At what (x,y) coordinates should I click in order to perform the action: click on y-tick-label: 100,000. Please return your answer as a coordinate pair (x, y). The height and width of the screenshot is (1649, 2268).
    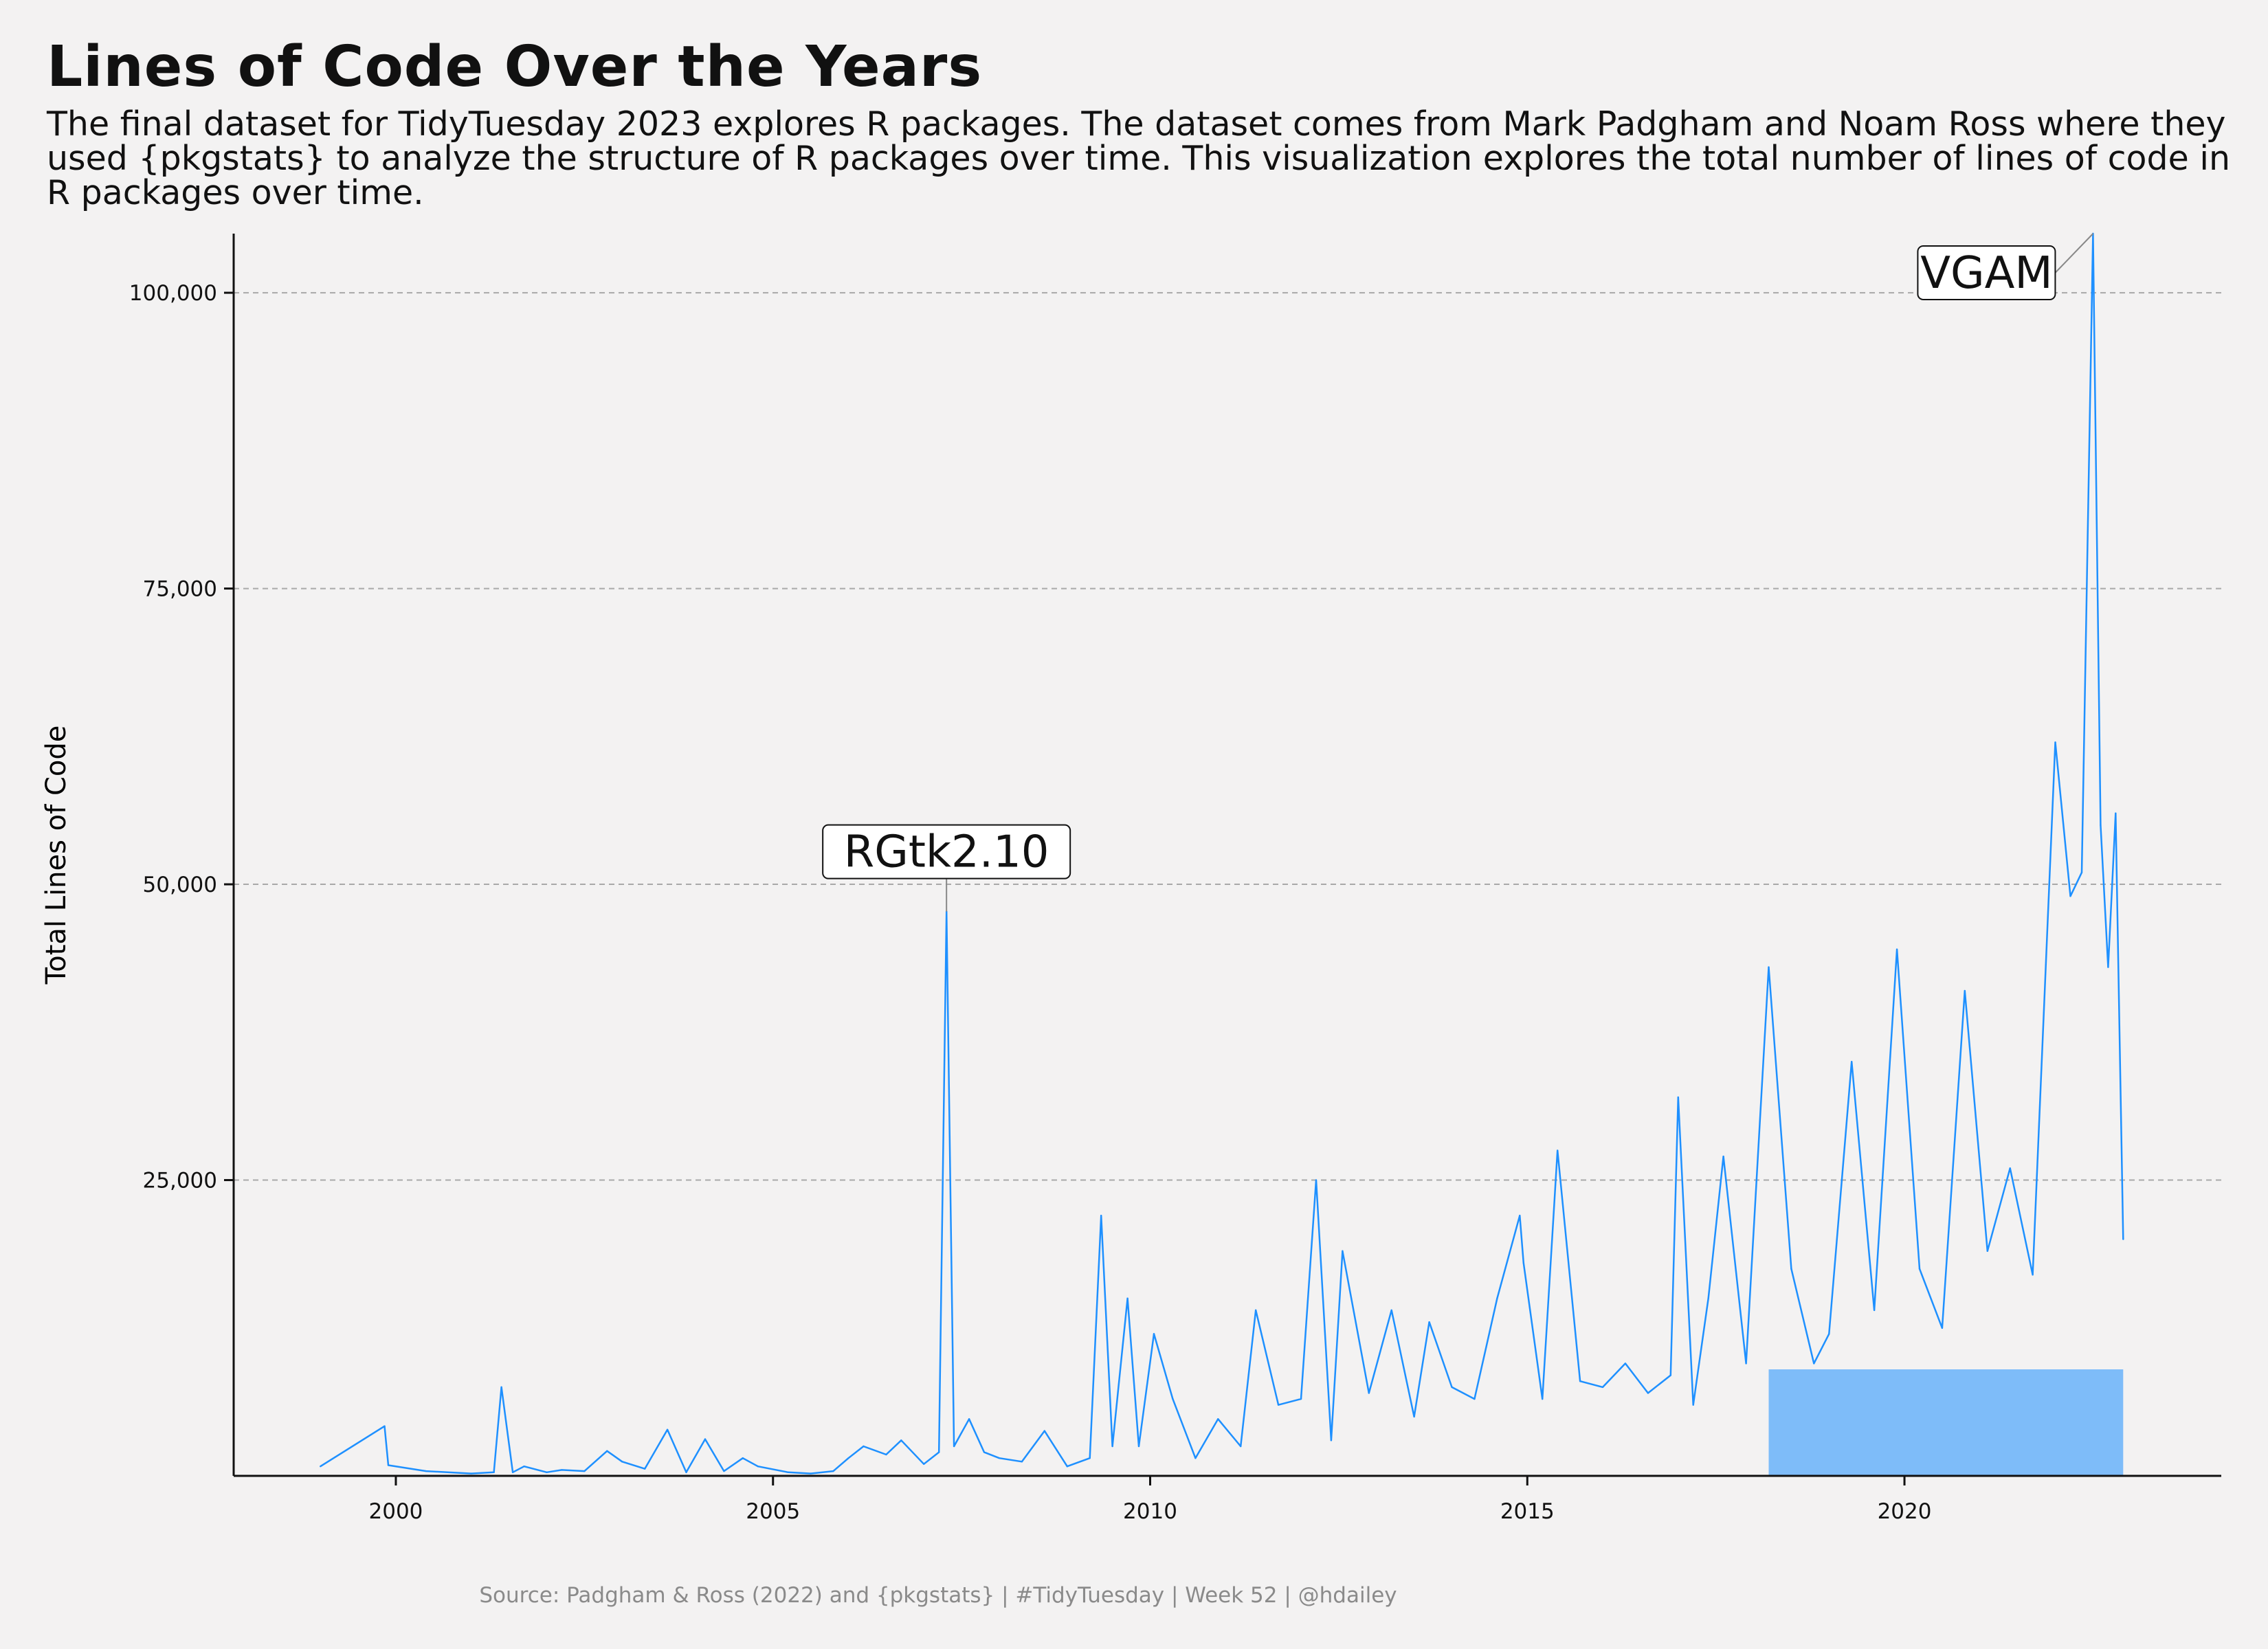
    Looking at the image, I should click on (173, 293).